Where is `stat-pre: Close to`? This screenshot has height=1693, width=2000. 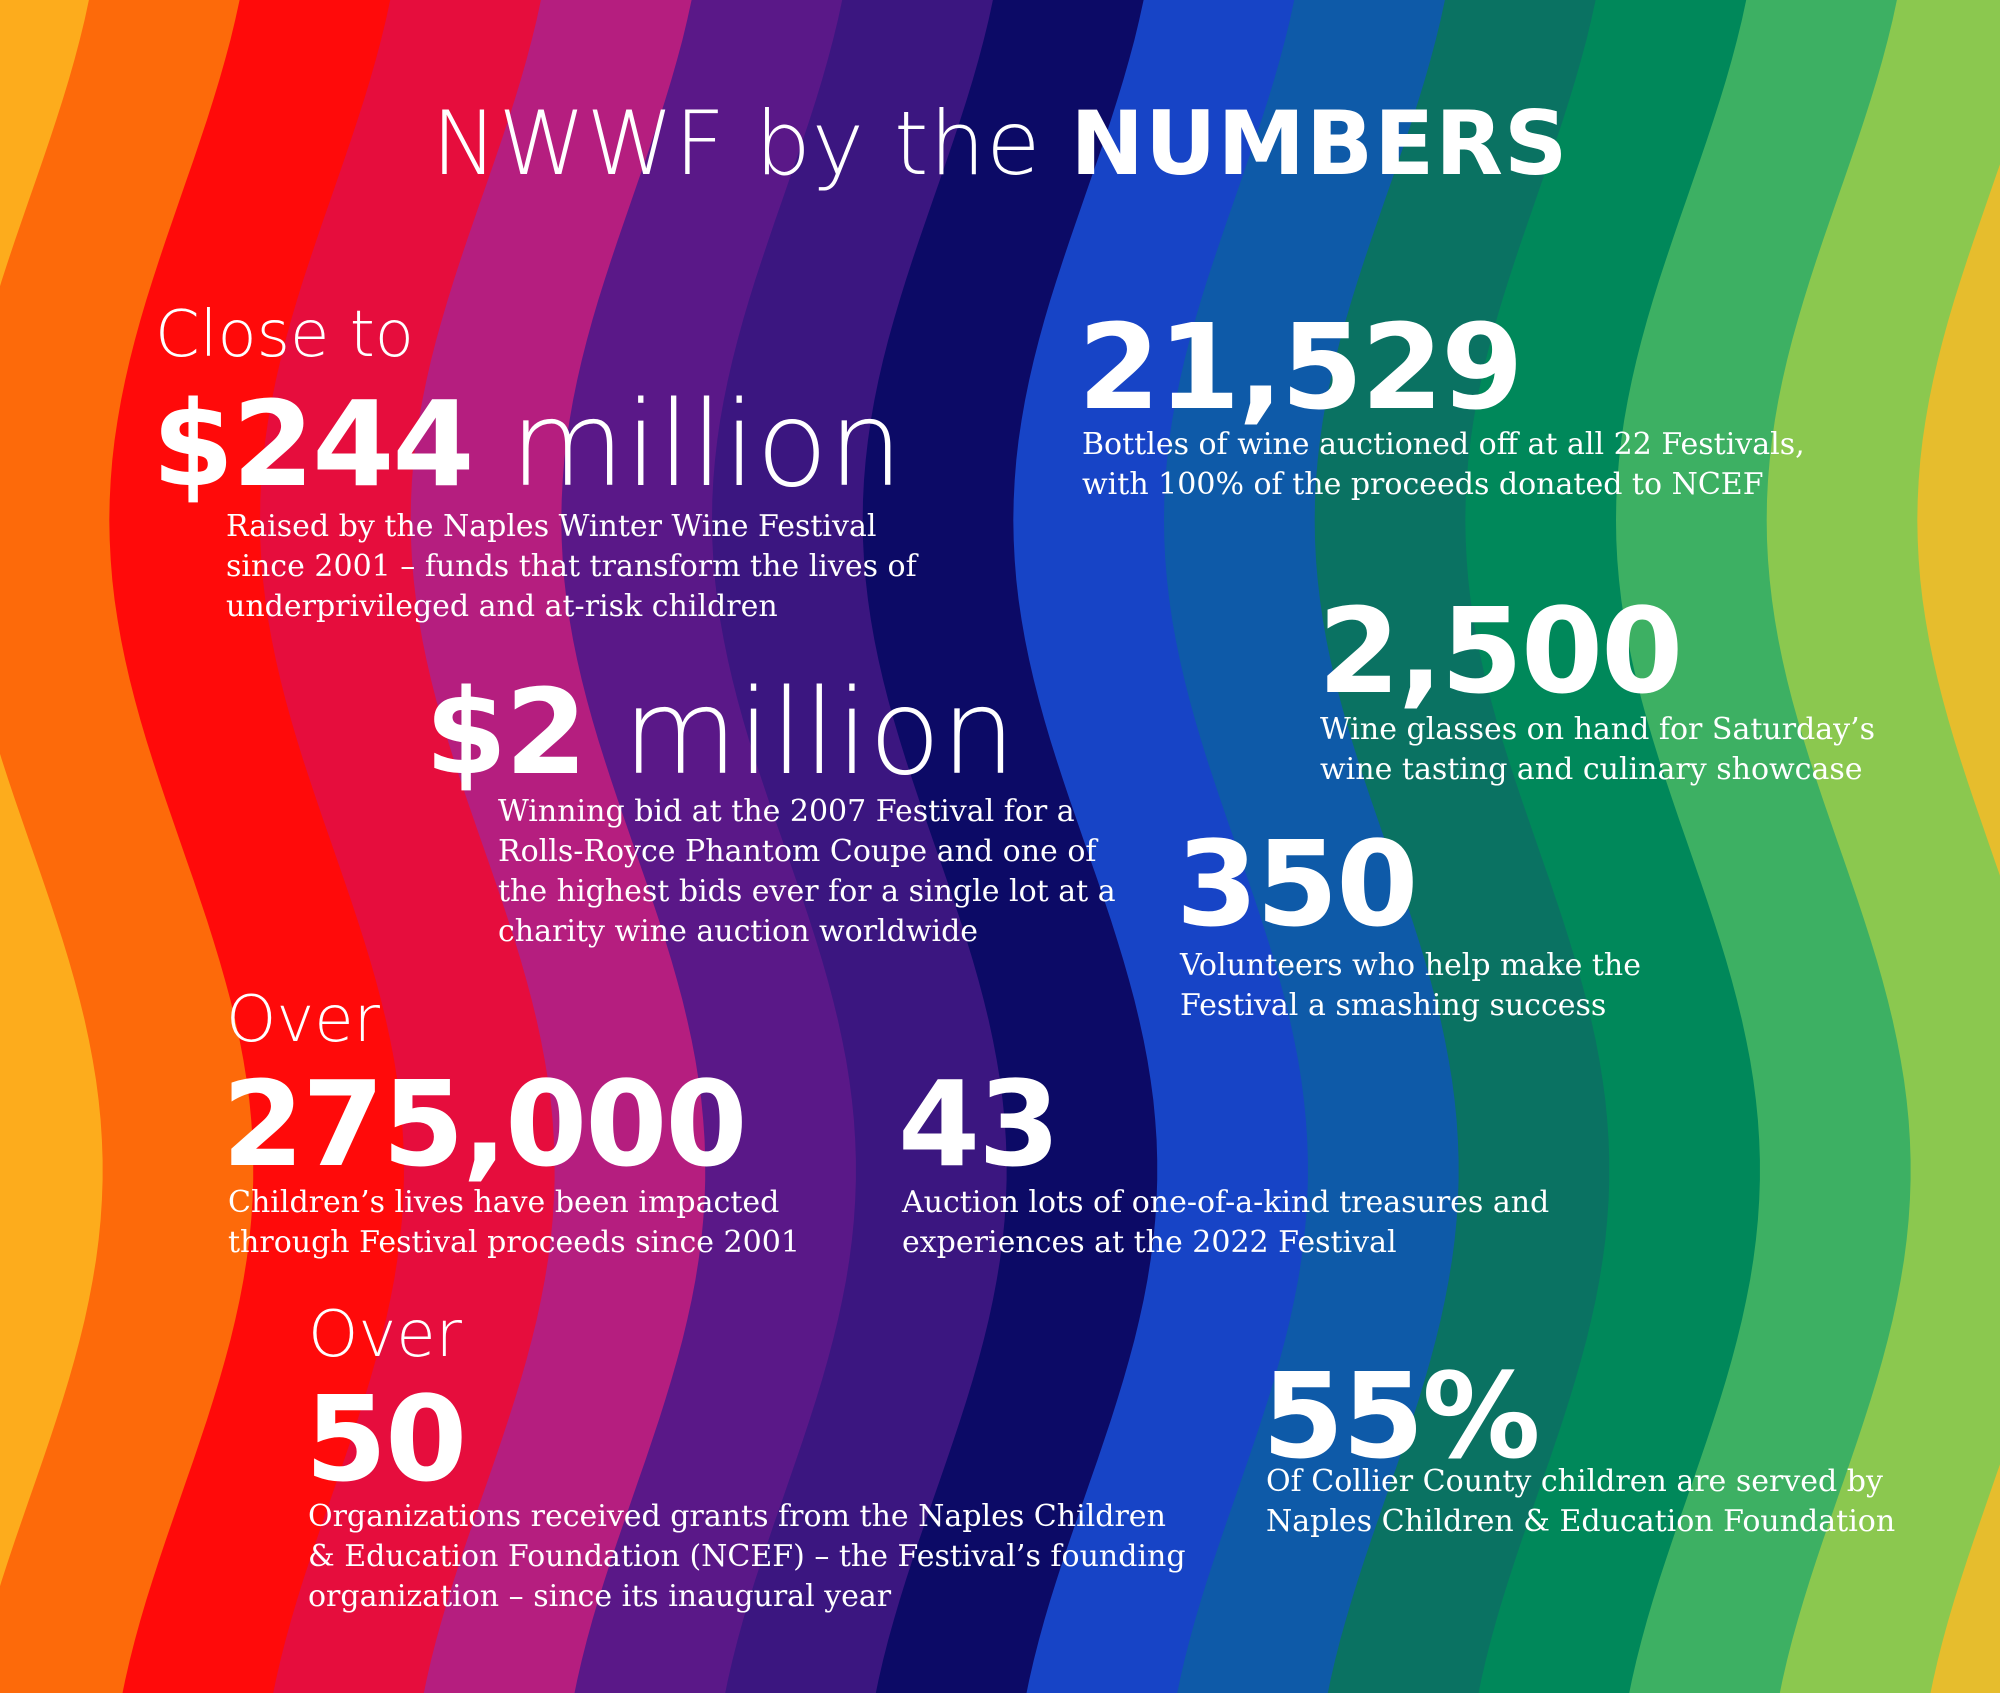
stat-pre: Close to is located at coordinates (284, 335).